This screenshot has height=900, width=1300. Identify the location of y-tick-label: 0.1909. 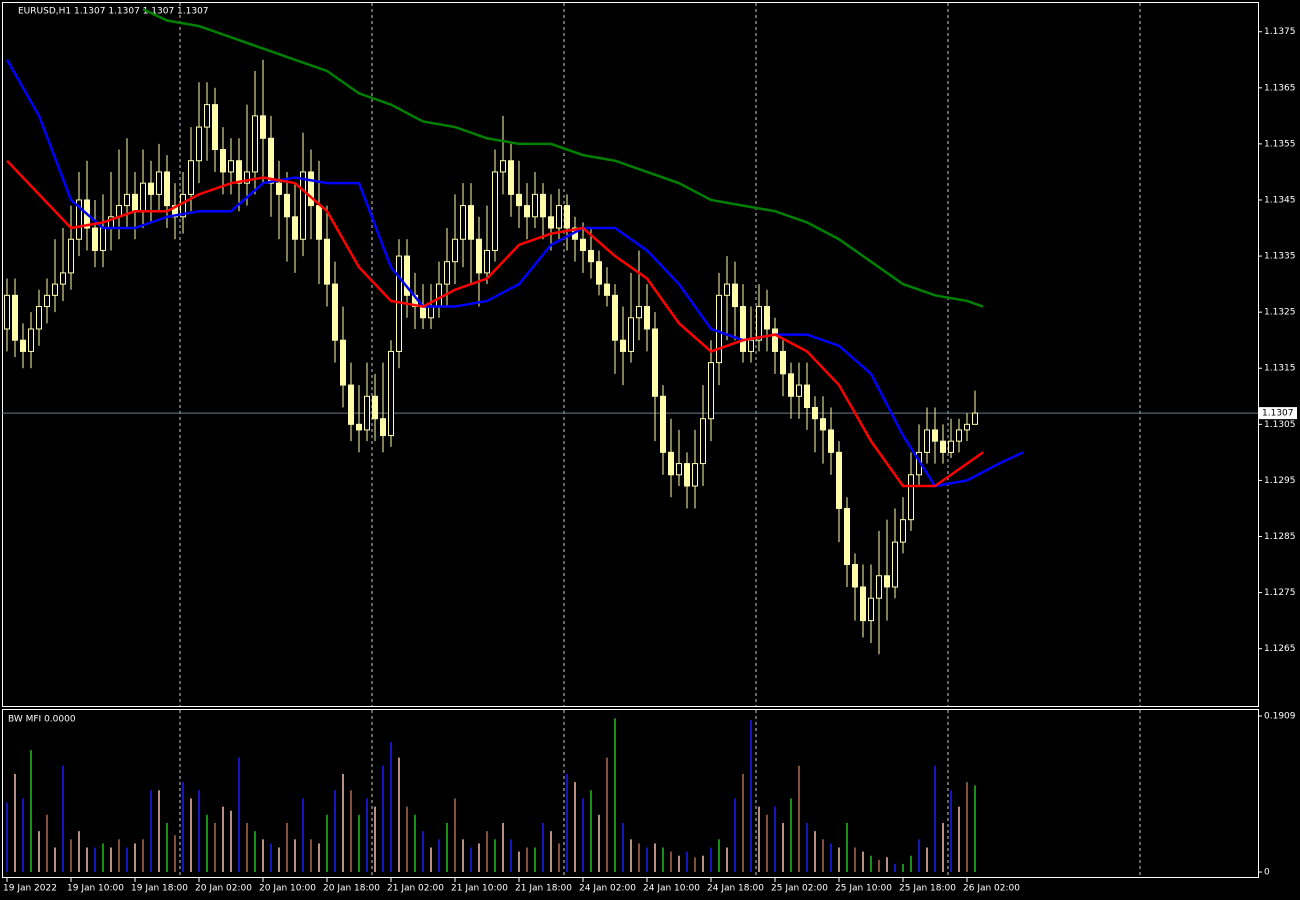
(1280, 716).